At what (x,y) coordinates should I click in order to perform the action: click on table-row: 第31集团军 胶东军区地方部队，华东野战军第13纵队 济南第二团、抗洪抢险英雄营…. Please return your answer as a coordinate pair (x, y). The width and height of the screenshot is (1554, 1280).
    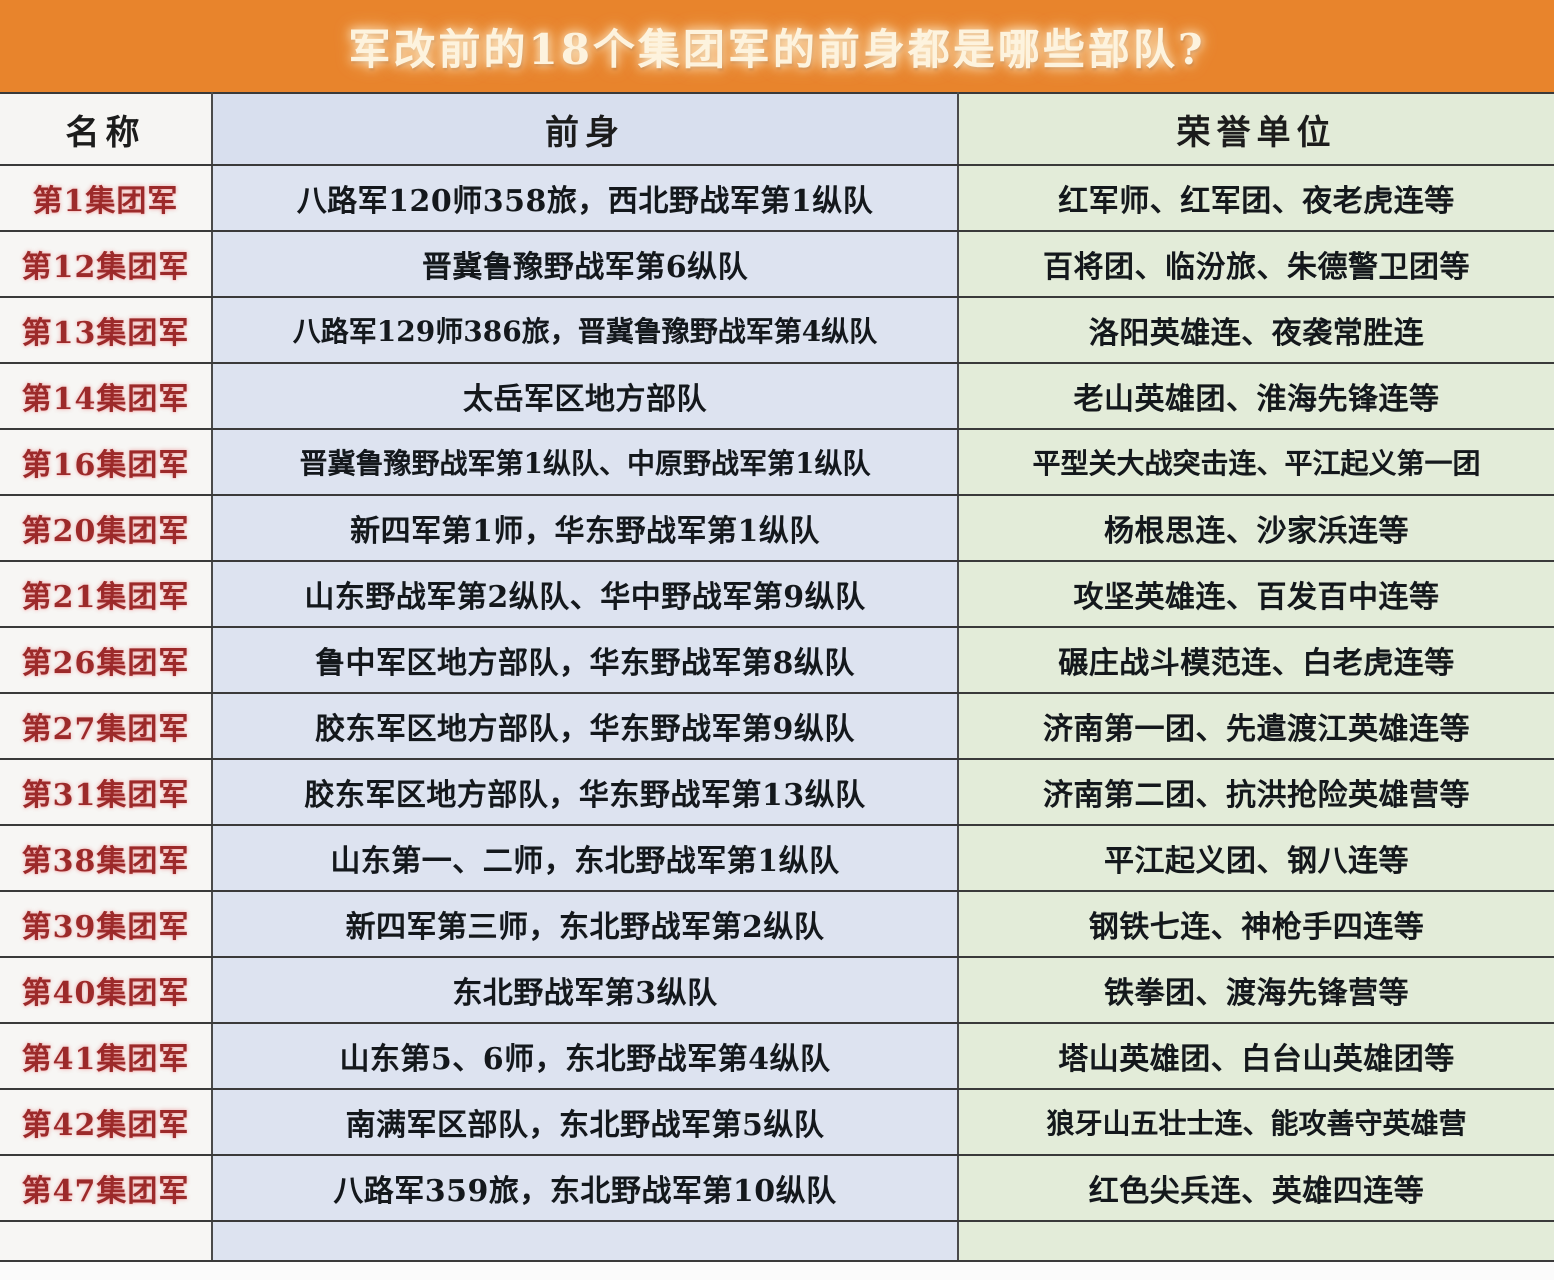
    Looking at the image, I should click on (777, 792).